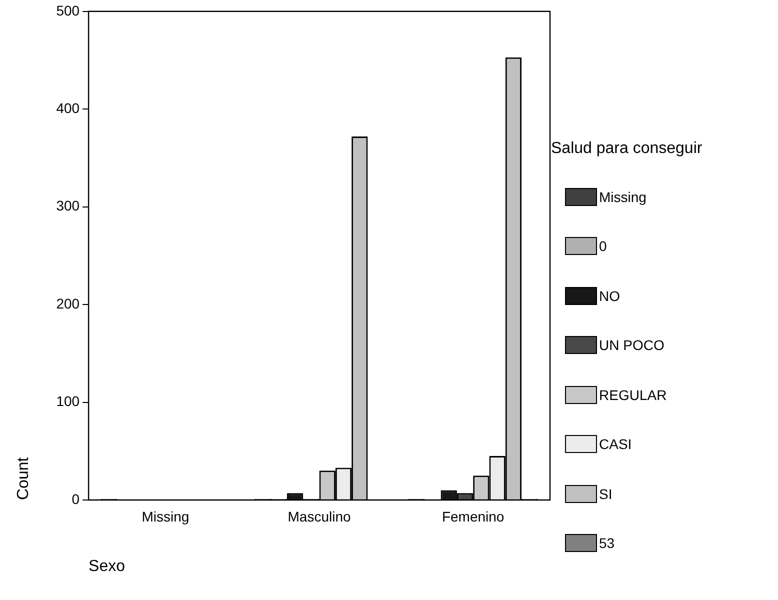 The height and width of the screenshot is (600, 778). Describe the element at coordinates (23, 478) in the screenshot. I see `y-axis-title: Count` at that location.